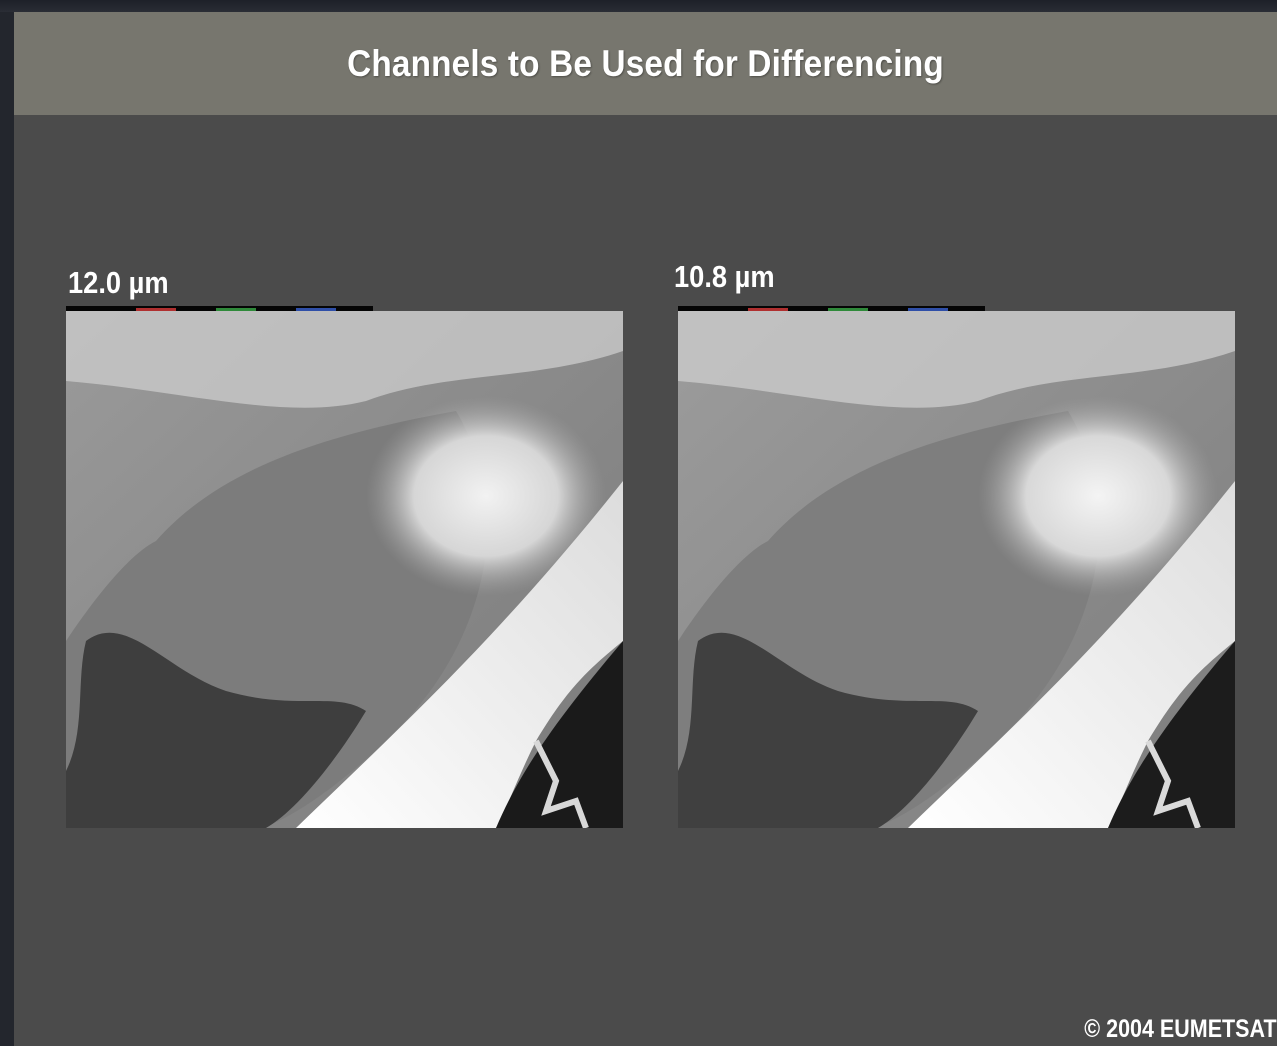 The width and height of the screenshot is (1277, 1046). I want to click on copyright-notice: © 2004 EUMETSAT, so click(1180, 1029).